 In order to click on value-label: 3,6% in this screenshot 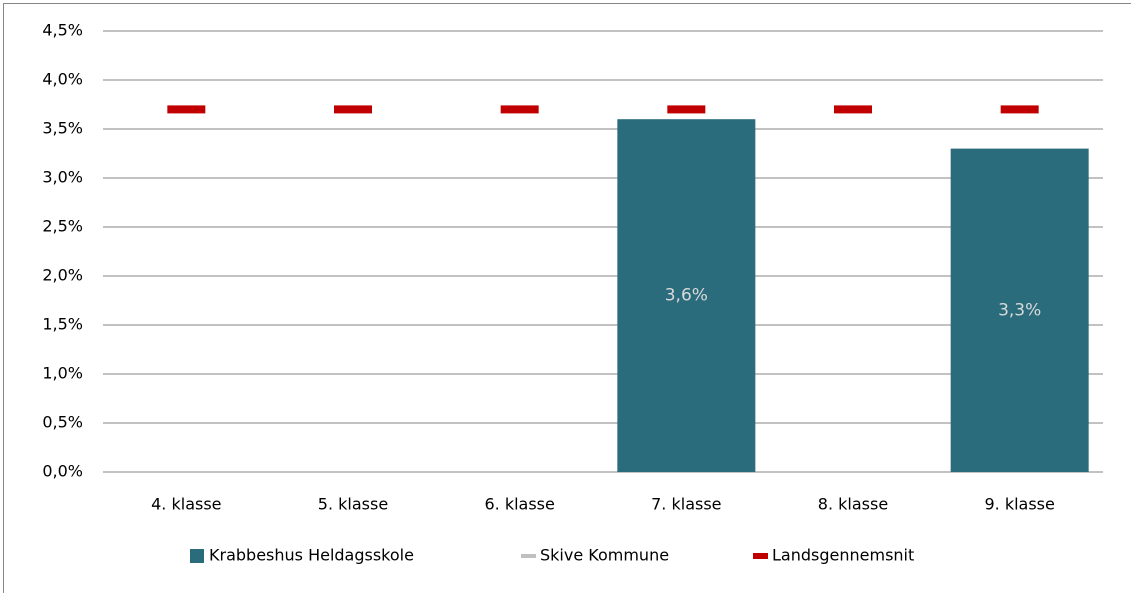, I will do `click(686, 296)`.